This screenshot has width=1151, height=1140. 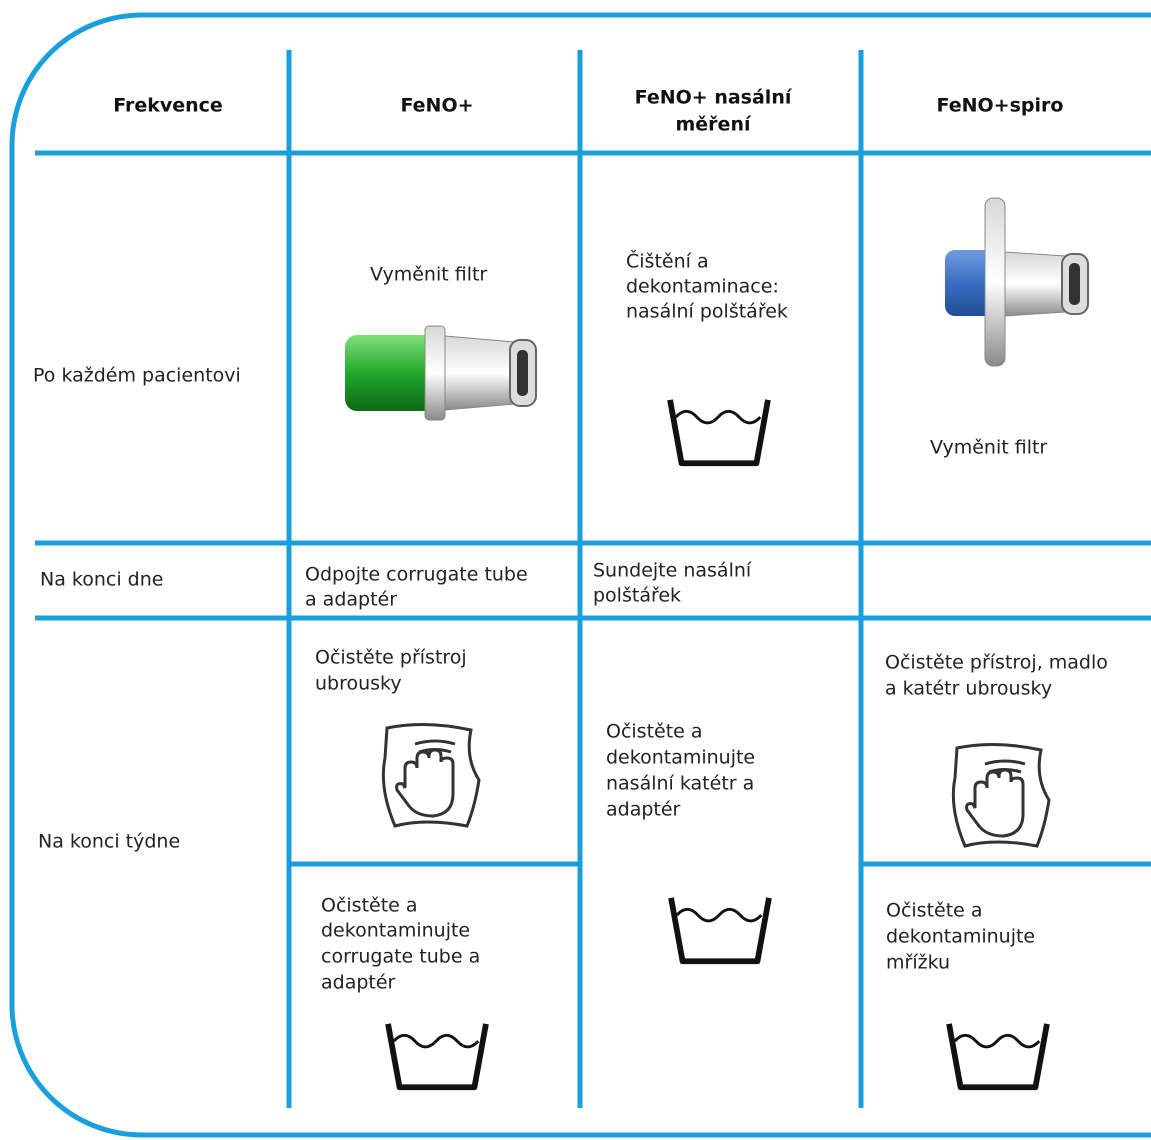 What do you see at coordinates (714, 125) in the screenshot?
I see `header-cell: měření` at bounding box center [714, 125].